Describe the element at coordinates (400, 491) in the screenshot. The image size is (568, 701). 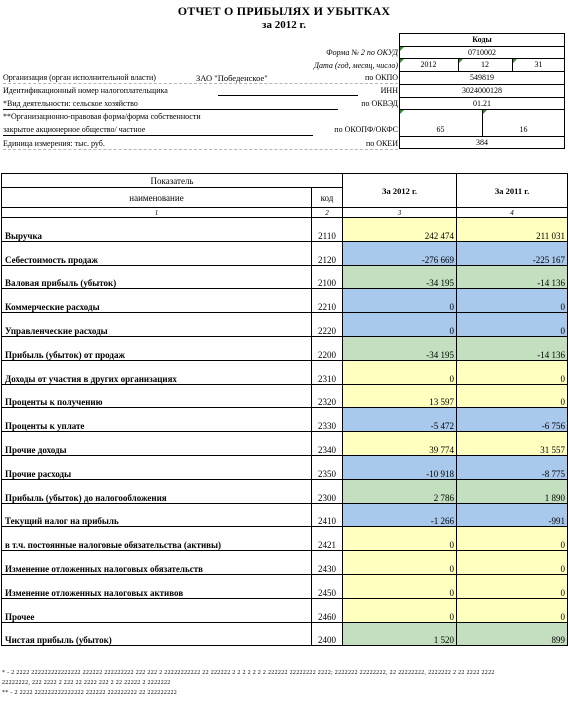
I see `row-value-2012: 2 786` at that location.